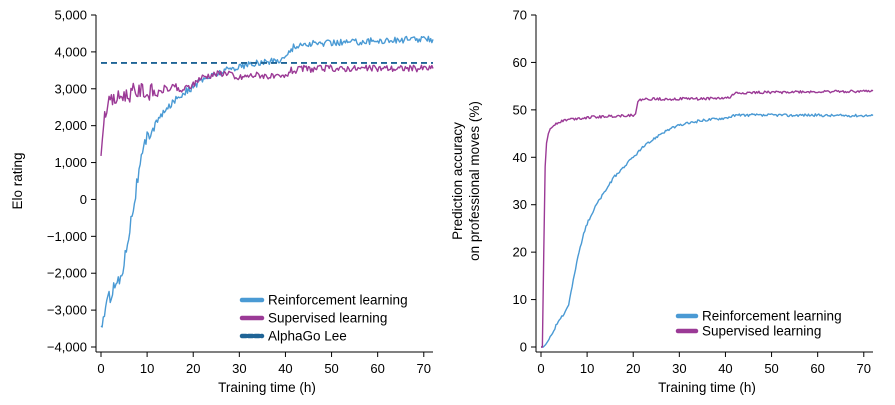 The image size is (895, 405). I want to click on elo-x-tick-label: 0, so click(100, 368).